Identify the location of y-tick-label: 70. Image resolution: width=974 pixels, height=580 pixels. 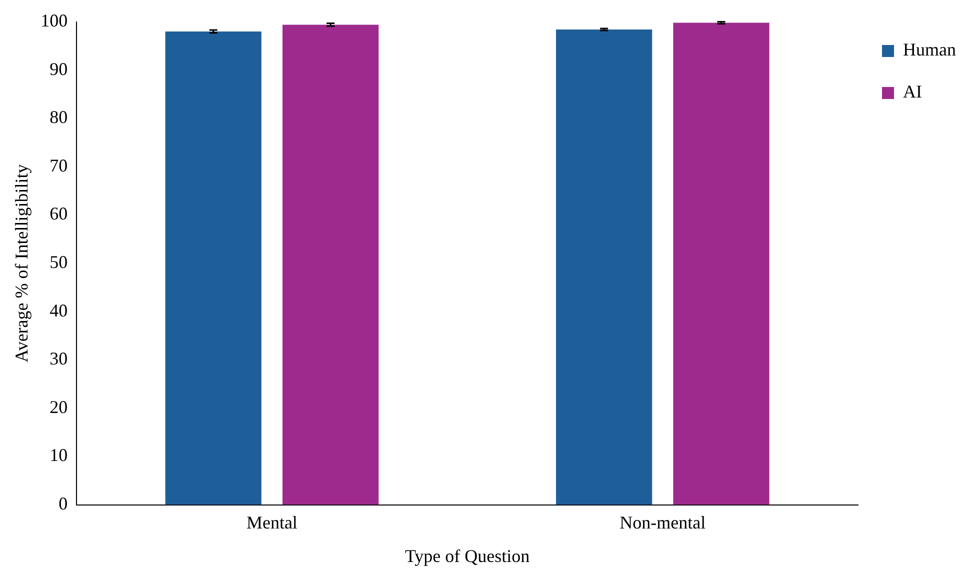
(59, 165).